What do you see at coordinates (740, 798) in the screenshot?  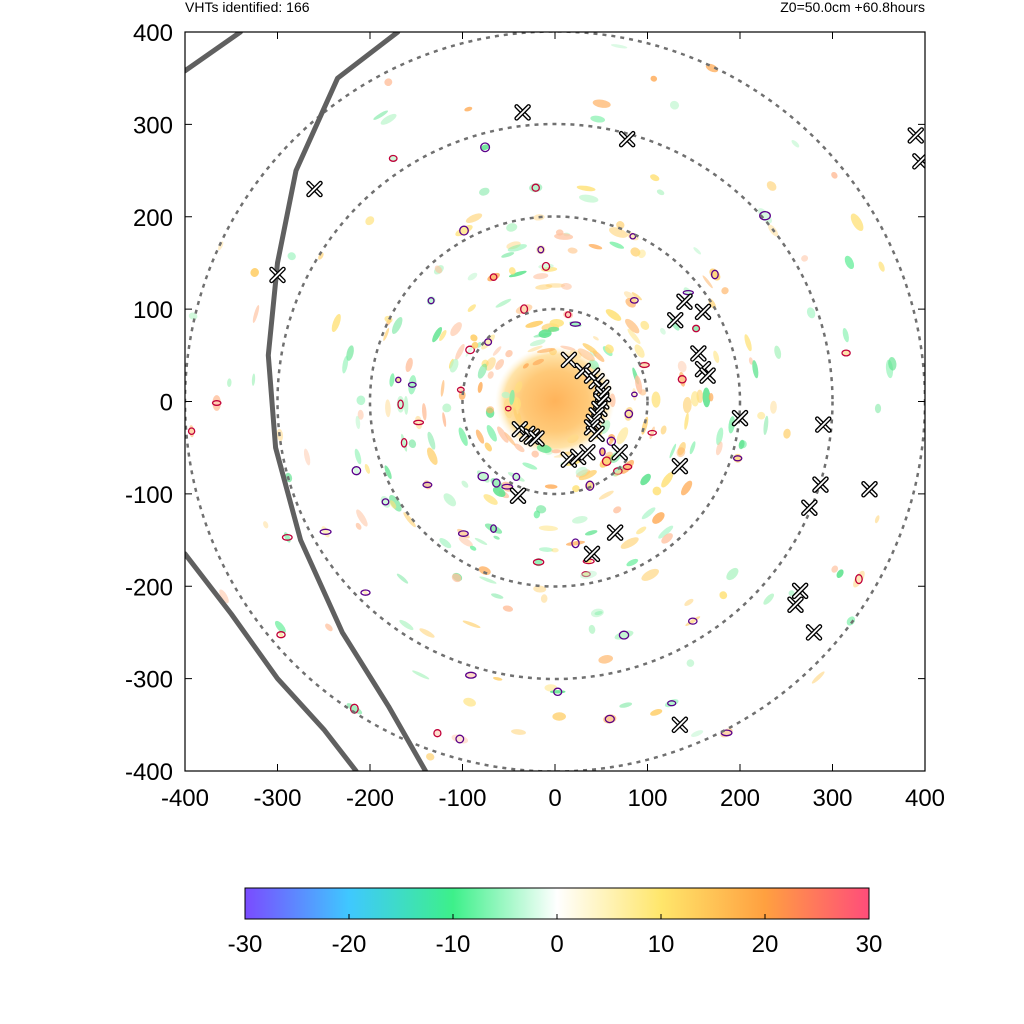 I see `x-tick-label: 200` at bounding box center [740, 798].